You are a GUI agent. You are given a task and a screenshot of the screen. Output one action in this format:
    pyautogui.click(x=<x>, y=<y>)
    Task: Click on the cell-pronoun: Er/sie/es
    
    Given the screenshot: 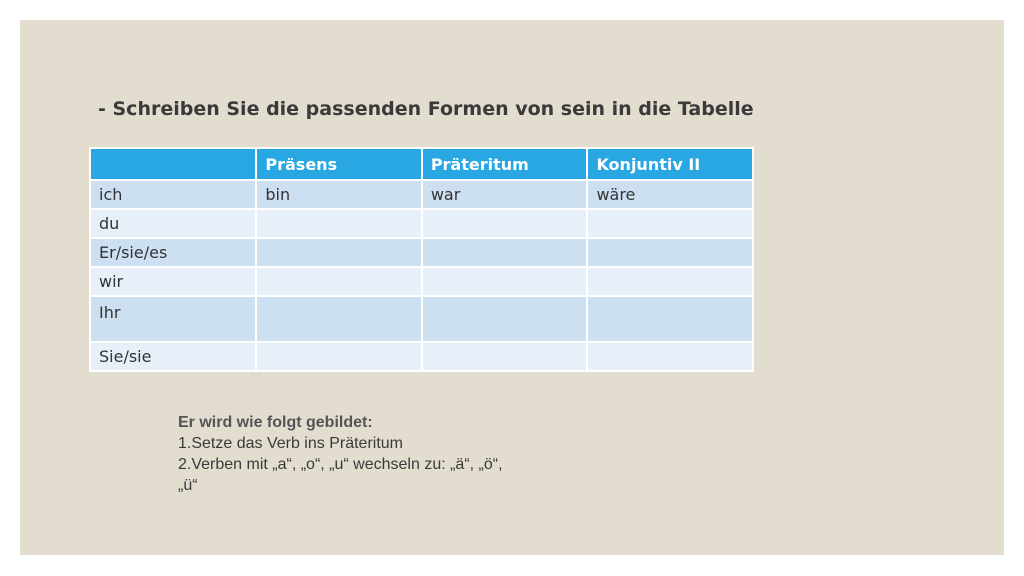 What is the action you would take?
    pyautogui.click(x=173, y=252)
    